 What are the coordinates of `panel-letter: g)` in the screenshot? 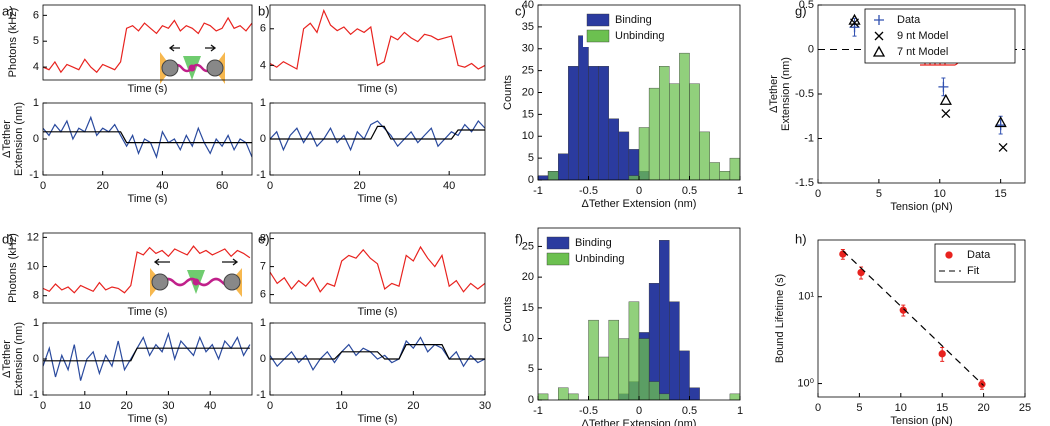 It's located at (801, 10).